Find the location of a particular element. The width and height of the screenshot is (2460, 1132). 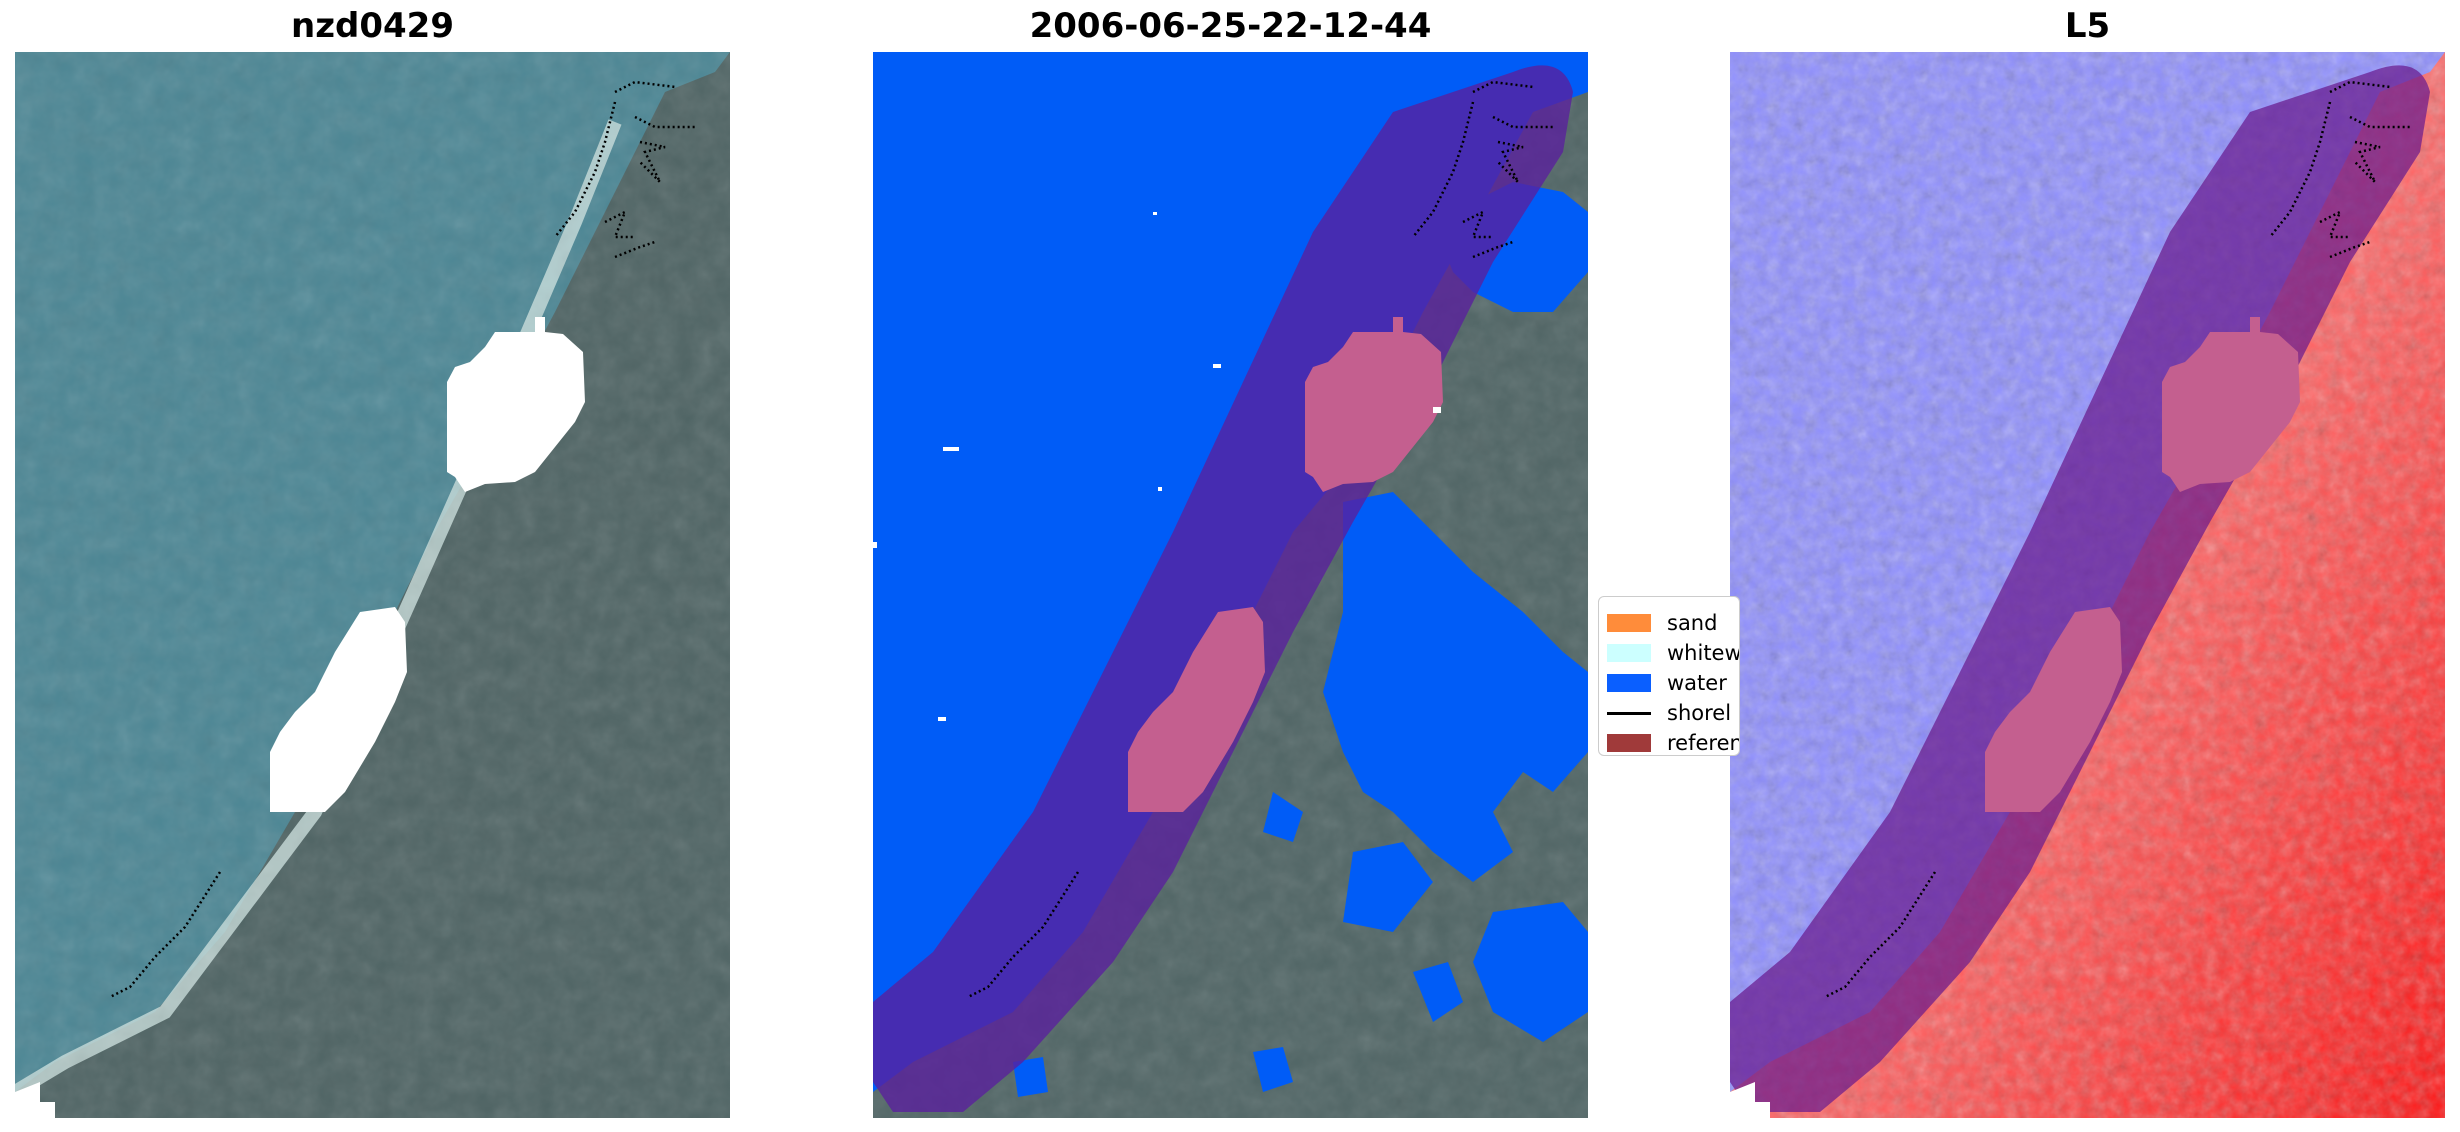

legend-swatch-water is located at coordinates (1629, 683).